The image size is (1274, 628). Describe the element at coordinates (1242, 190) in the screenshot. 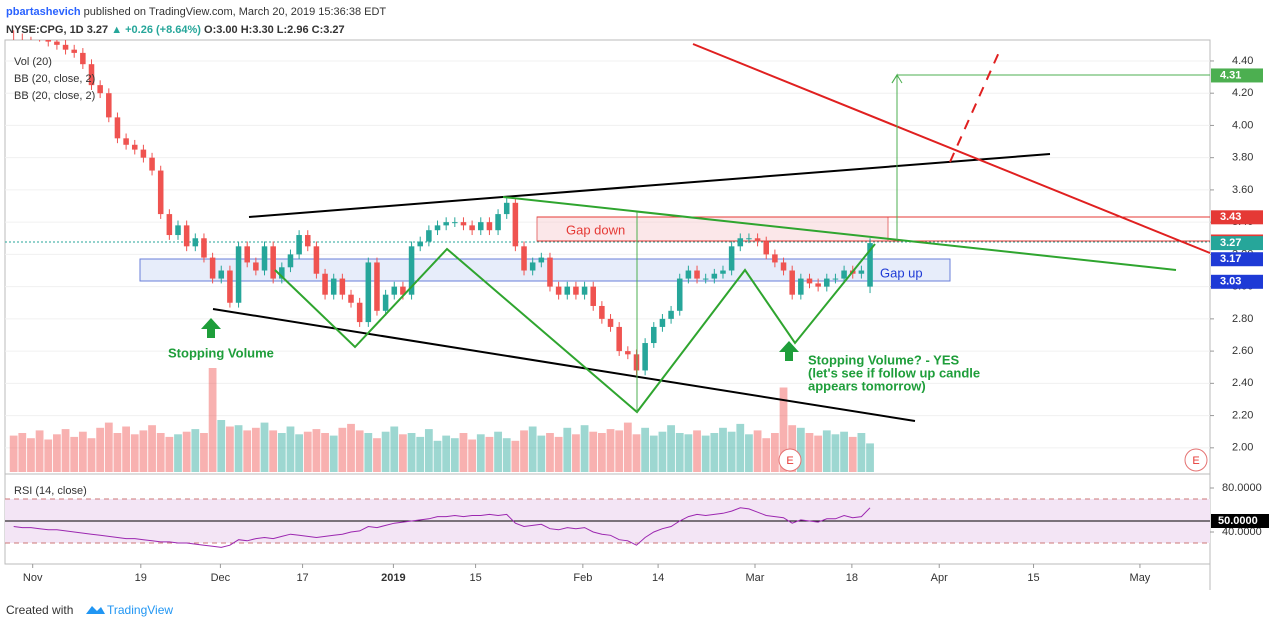

I see `y-tick-label: 3.60` at that location.